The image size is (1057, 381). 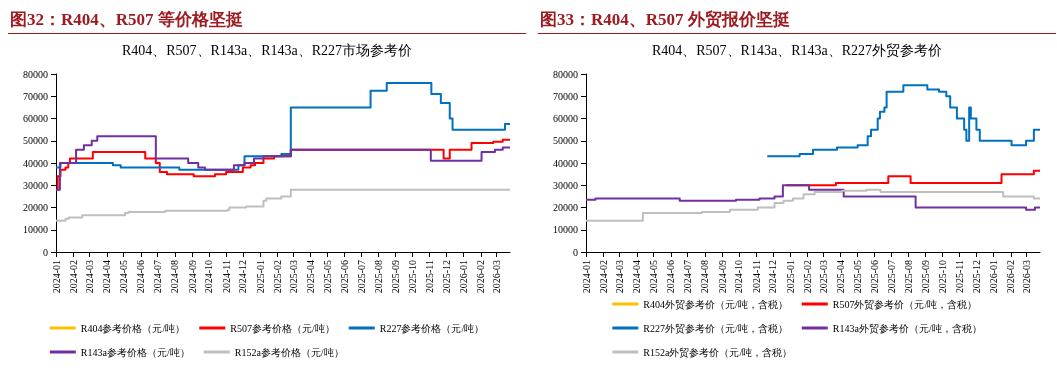 What do you see at coordinates (905, 304) in the screenshot?
I see `legend-label: R507外贸参考价（元/吨，含税）` at bounding box center [905, 304].